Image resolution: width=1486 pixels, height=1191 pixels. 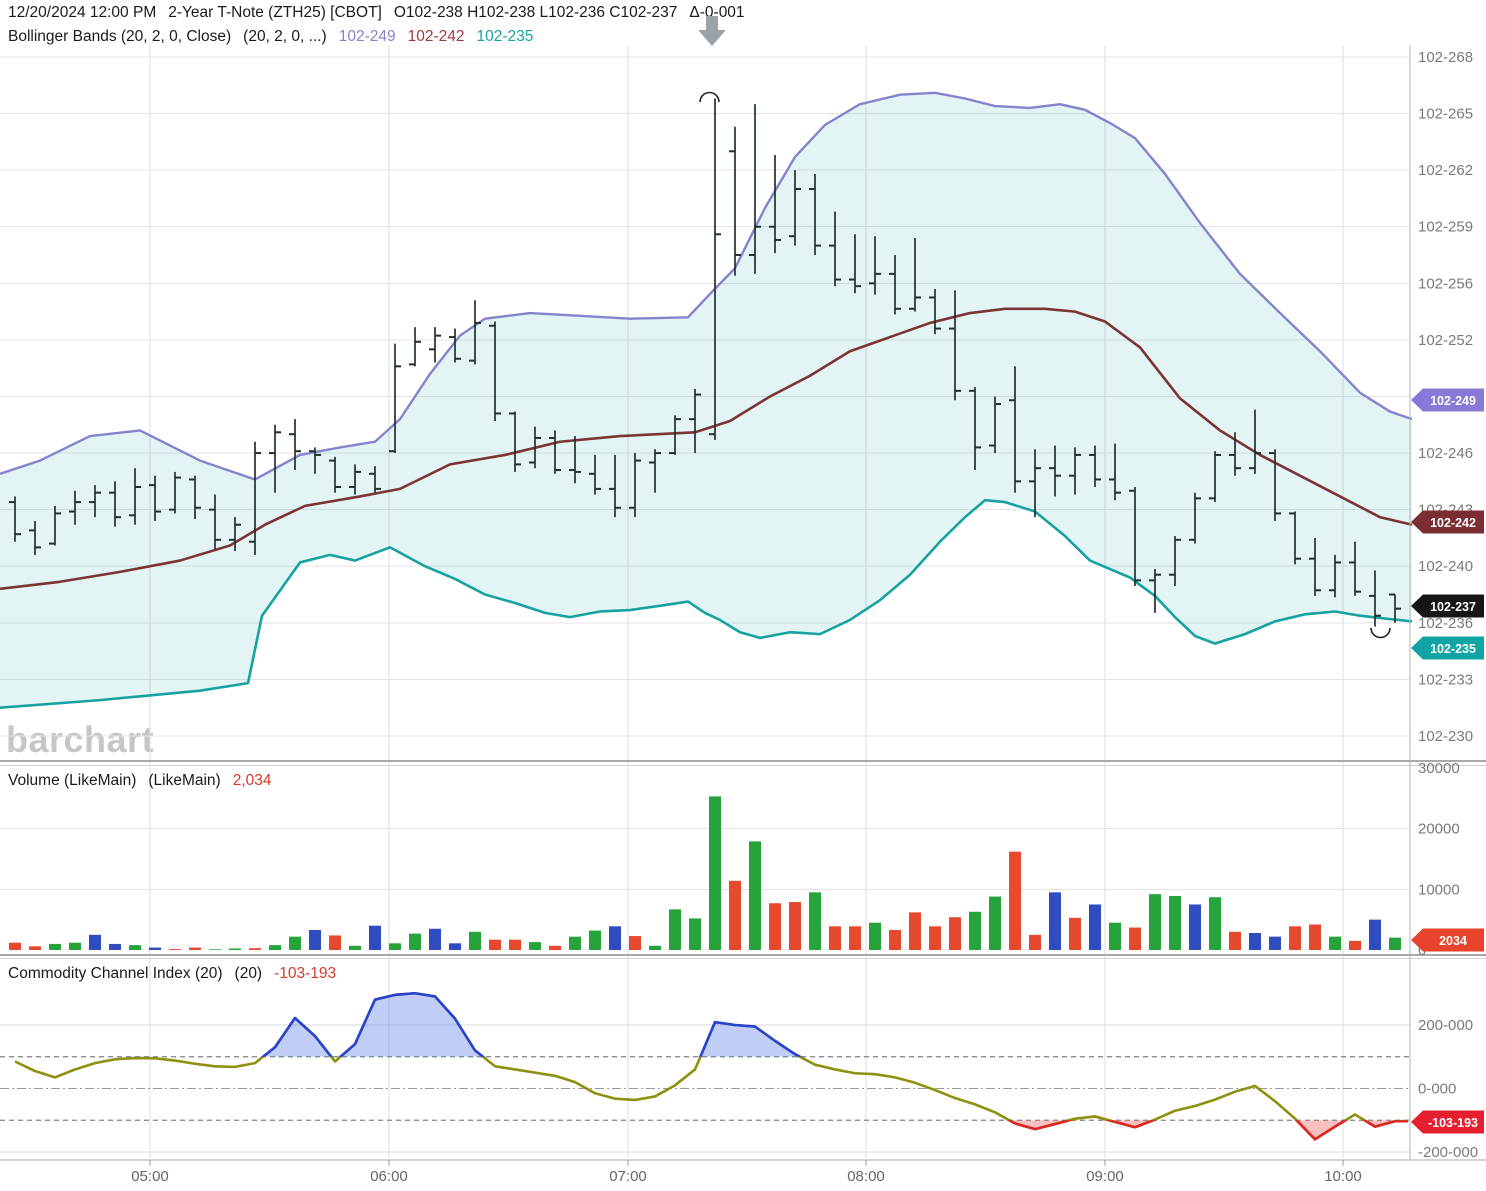 What do you see at coordinates (1453, 941) in the screenshot?
I see `volume-badge-text: 2034` at bounding box center [1453, 941].